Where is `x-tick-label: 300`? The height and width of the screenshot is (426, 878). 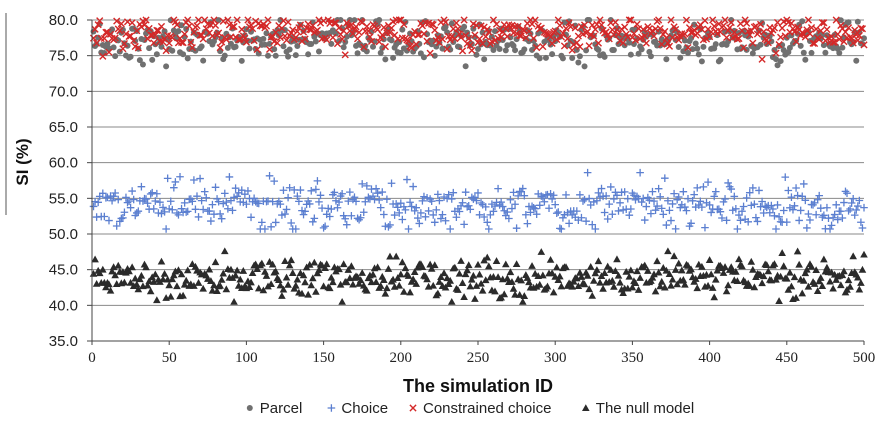 x-tick-label: 300 is located at coordinates (555, 358).